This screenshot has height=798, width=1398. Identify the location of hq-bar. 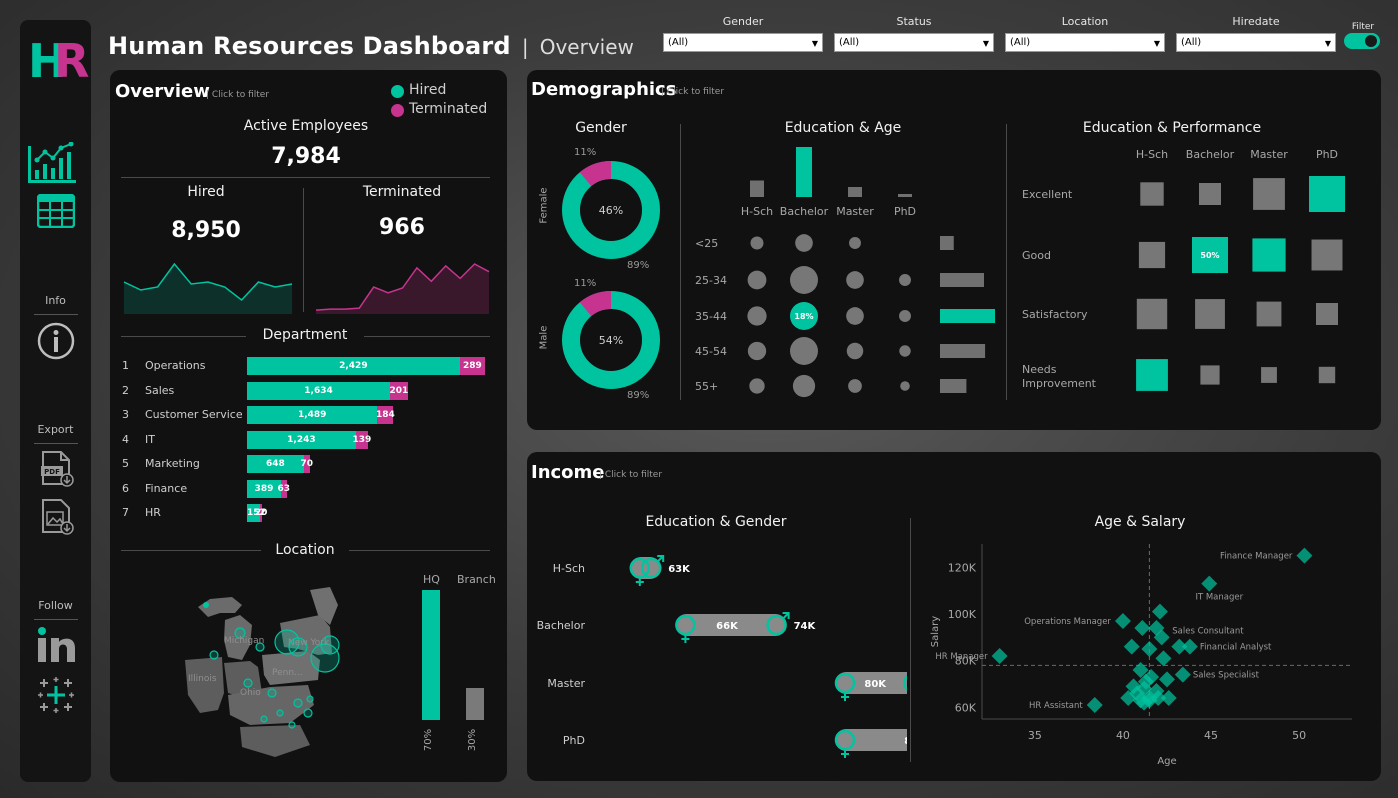
(431, 655).